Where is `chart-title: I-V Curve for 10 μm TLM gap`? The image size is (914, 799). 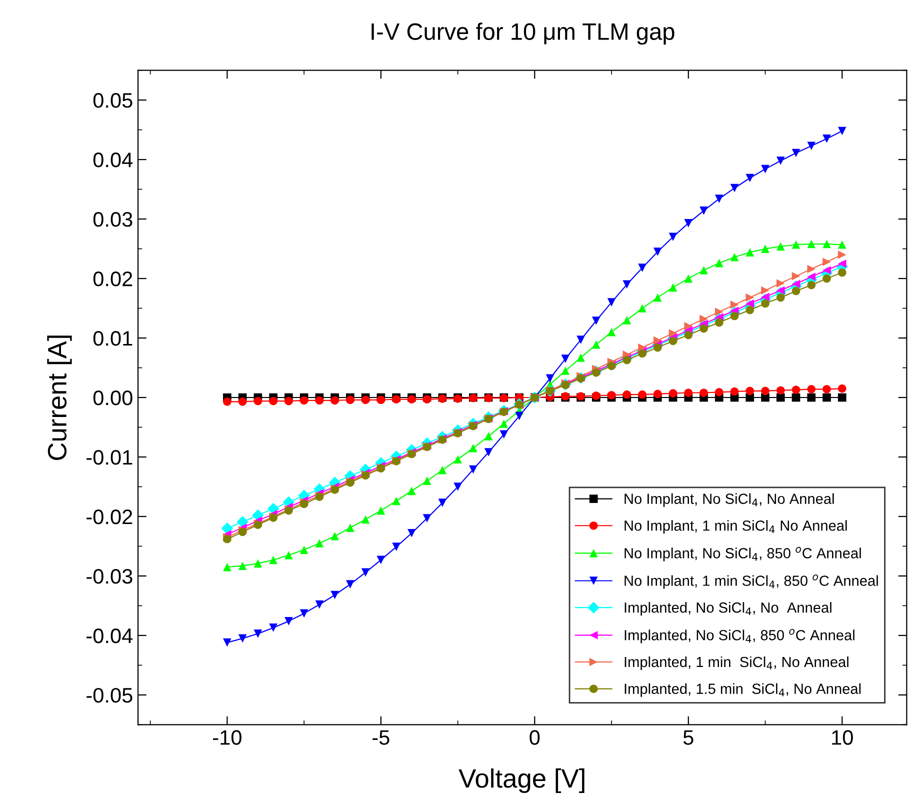
chart-title: I-V Curve for 10 μm TLM gap is located at coordinates (523, 33).